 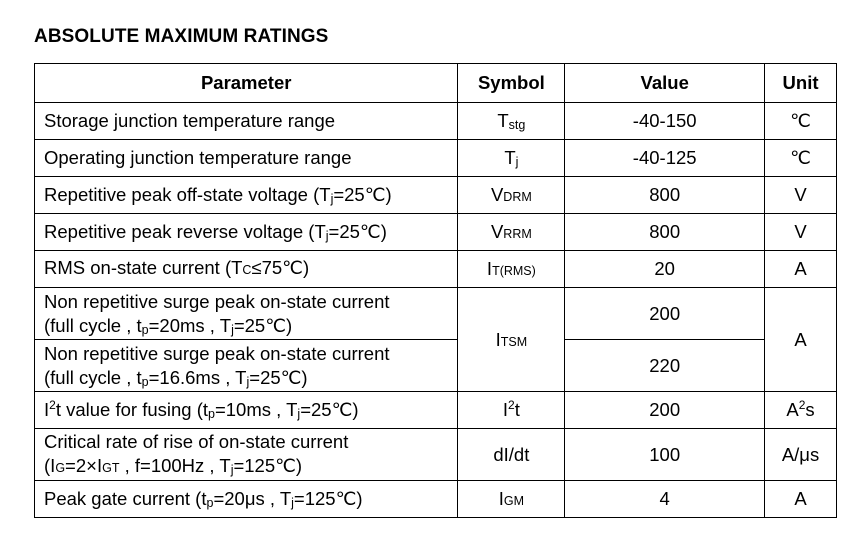 What do you see at coordinates (800, 339) in the screenshot?
I see `unit-cell-itsm: A` at bounding box center [800, 339].